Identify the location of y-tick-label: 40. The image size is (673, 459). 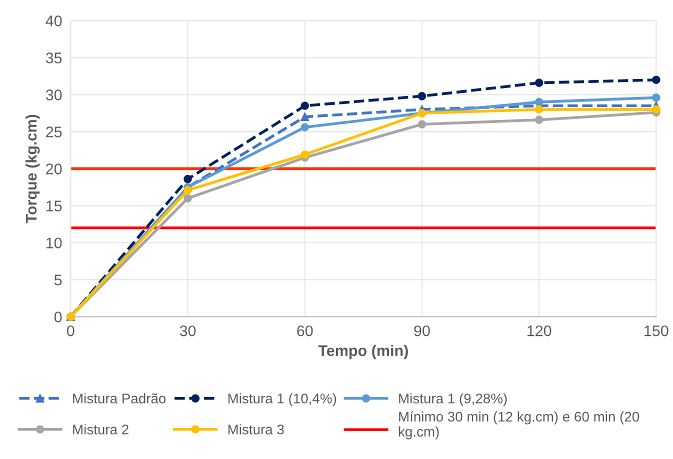
(54, 21).